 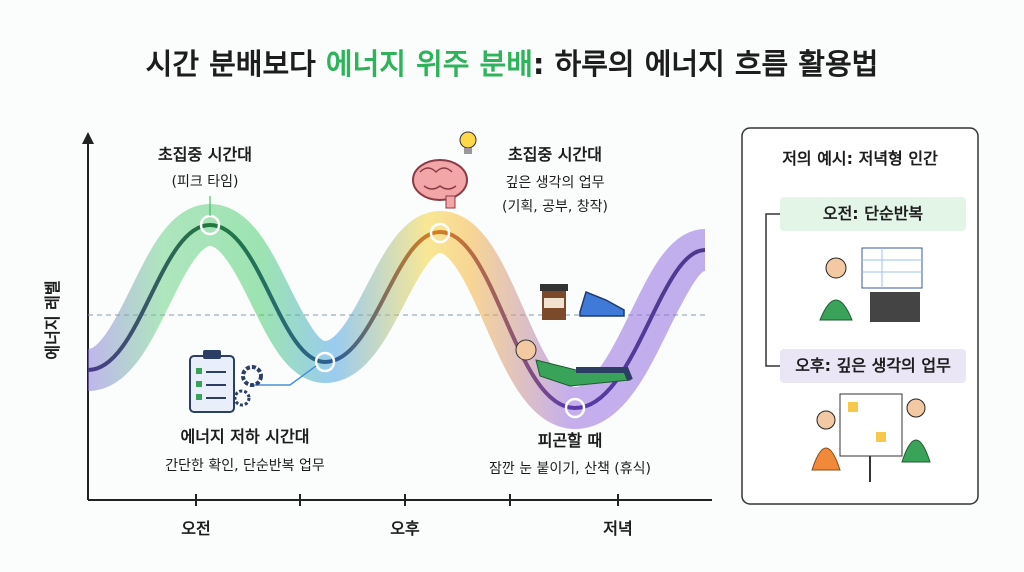 I want to click on checklist-icon, so click(x=226, y=381).